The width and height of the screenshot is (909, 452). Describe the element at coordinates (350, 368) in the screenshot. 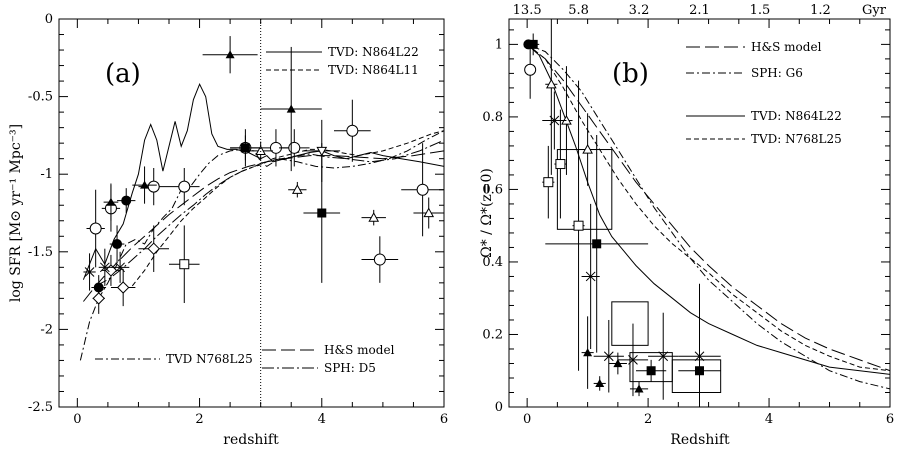

I see `legend-label-sph-d5: SPH: D5` at that location.